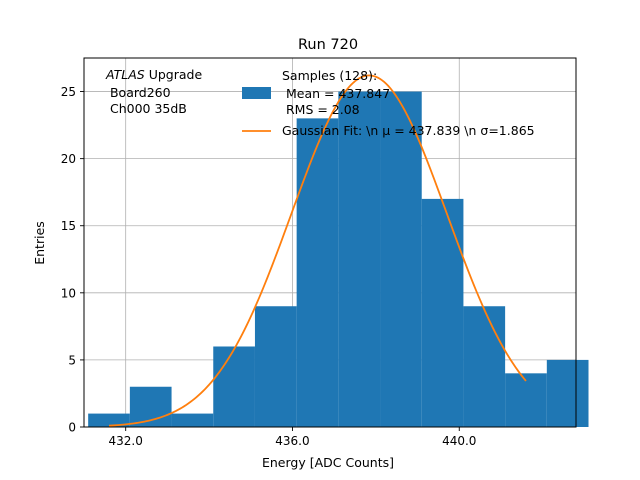 This screenshot has height=480, width=640. I want to click on x-tick-label: 440.0, so click(459, 441).